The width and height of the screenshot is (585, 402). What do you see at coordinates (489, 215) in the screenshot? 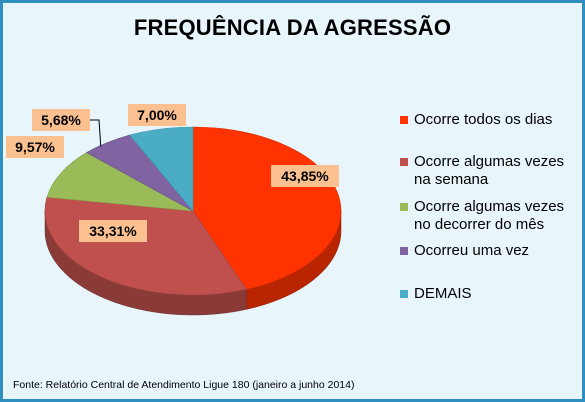
I see `legend-label: Ocorre algumas vezes no decorrer do mês` at bounding box center [489, 215].